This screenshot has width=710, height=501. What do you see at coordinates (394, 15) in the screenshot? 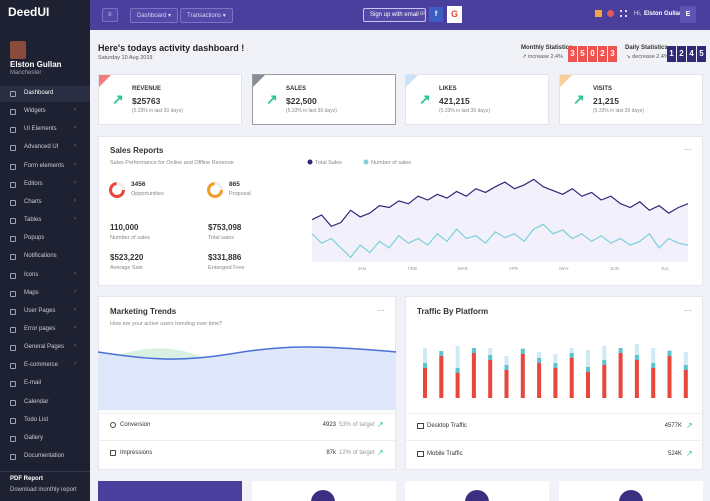
I see `signup-button: Sign up with email` at bounding box center [394, 15].